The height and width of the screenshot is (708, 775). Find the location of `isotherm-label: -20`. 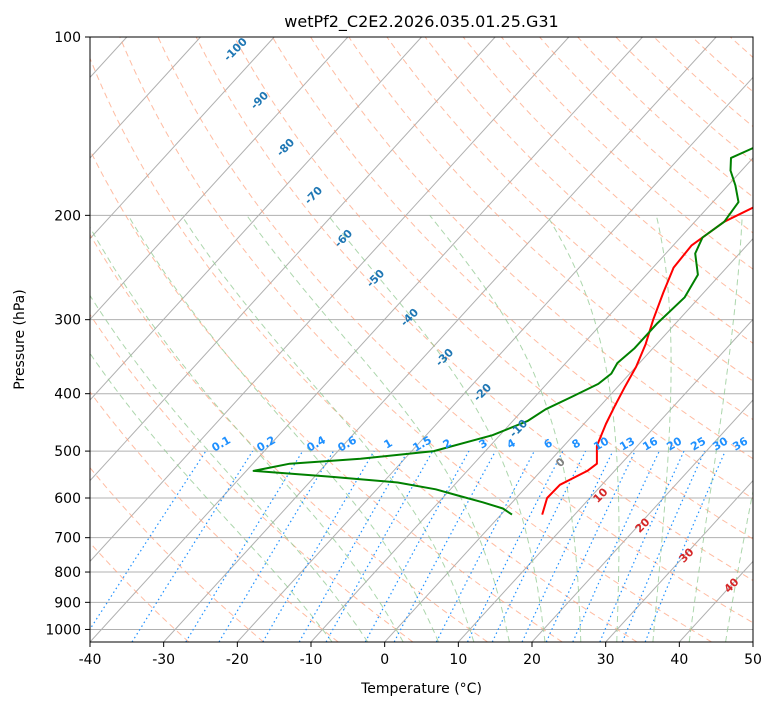

isotherm-label: -20 is located at coordinates (482, 392).